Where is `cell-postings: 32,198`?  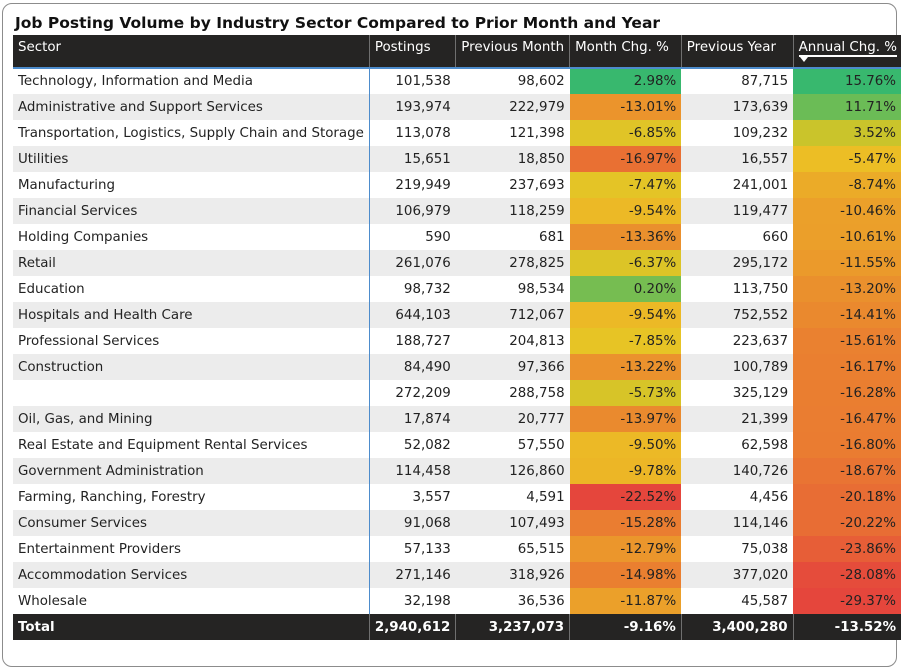 cell-postings: 32,198 is located at coordinates (427, 601).